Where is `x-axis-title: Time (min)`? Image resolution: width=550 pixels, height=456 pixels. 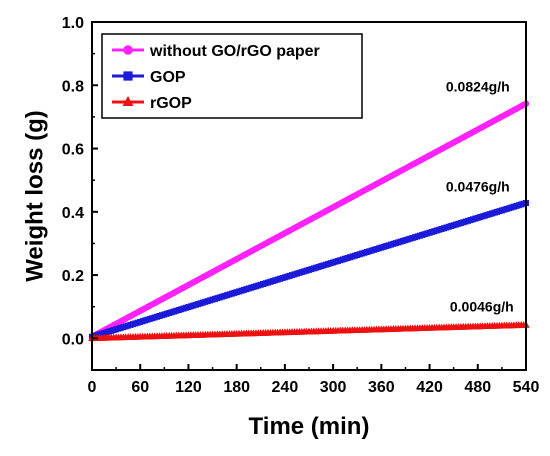
x-axis-title: Time (min) is located at coordinates (309, 426).